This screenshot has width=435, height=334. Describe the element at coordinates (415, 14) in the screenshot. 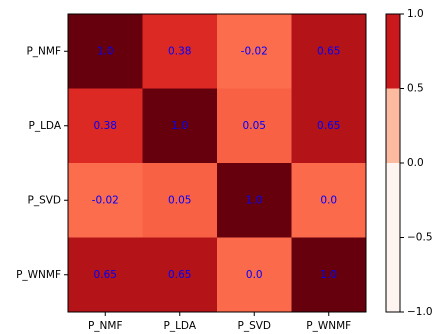

I see `colorbar-tick-label: 1.0` at that location.